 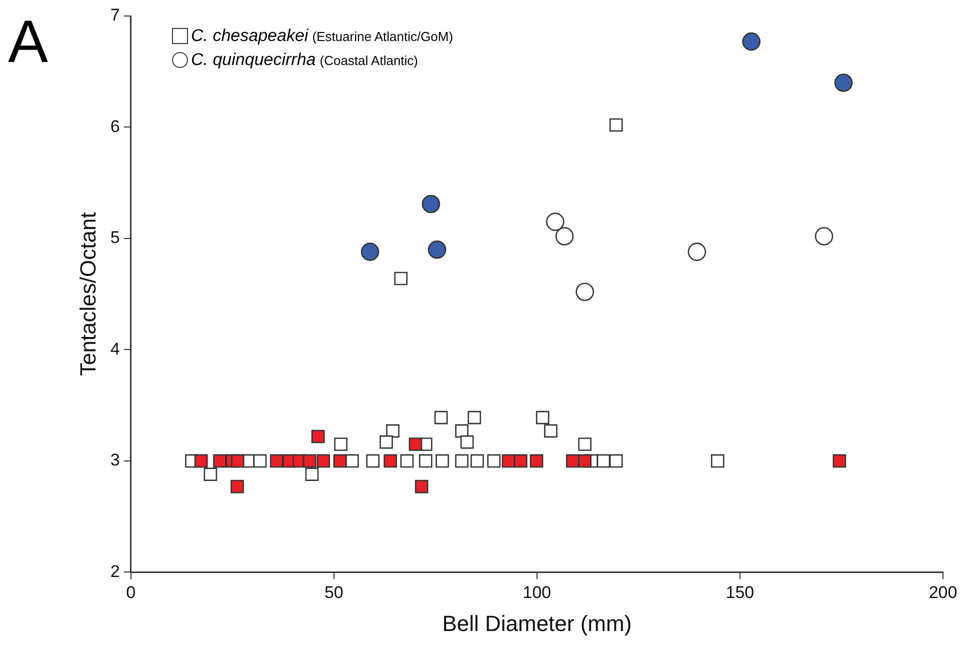 What do you see at coordinates (87, 294) in the screenshot?
I see `y-axis-title: Tentacles/Octant` at bounding box center [87, 294].